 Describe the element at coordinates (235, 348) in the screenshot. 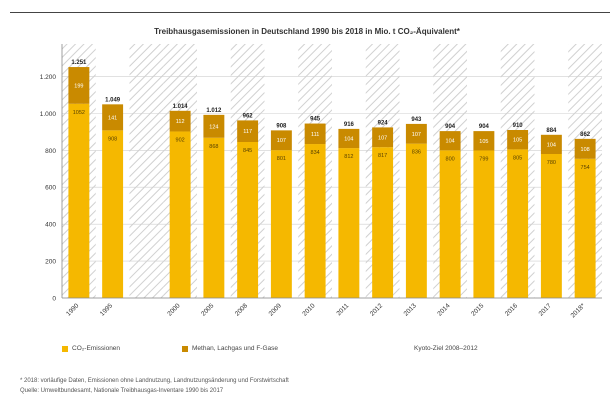

I see `legend-label-other: Methan, Lachgas und F-Gase` at that location.